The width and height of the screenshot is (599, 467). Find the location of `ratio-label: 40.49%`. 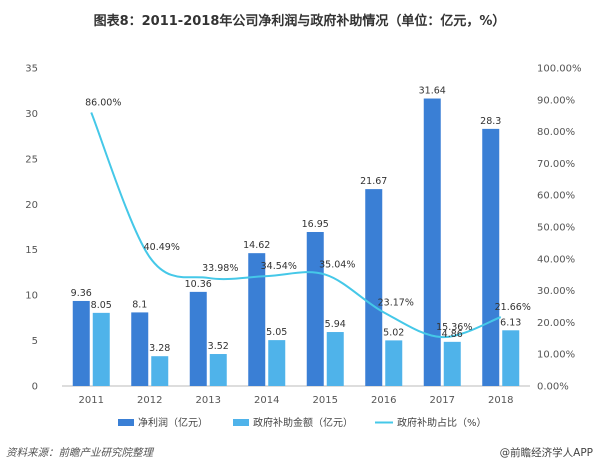

ratio-label: 40.49% is located at coordinates (162, 247).